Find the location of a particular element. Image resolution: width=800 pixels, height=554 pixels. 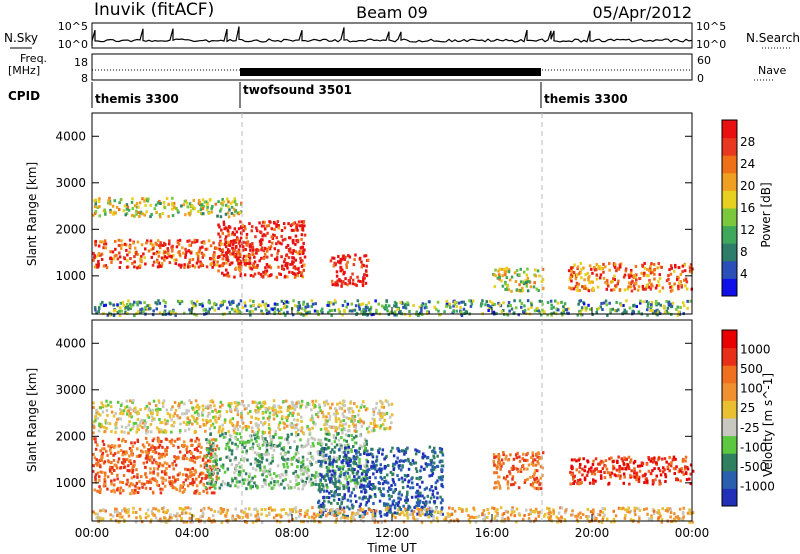

noise-sky-line is located at coordinates (392, 36).